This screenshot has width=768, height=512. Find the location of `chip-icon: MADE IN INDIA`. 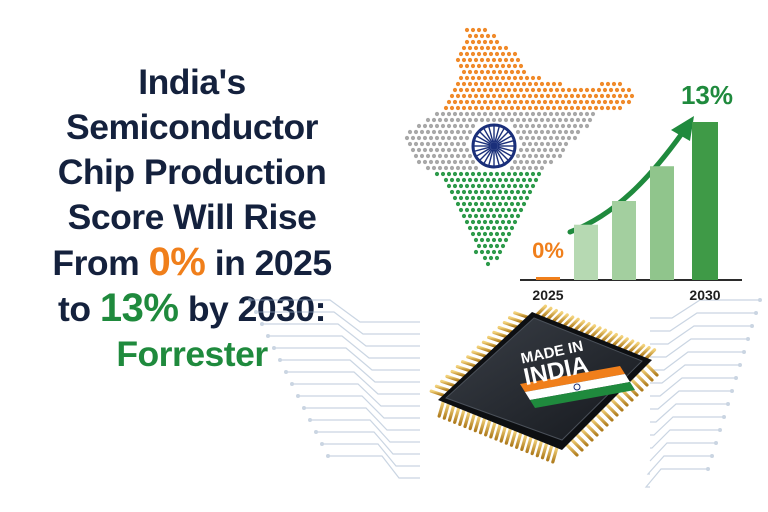

chip-icon: MADE IN INDIA is located at coordinates (545, 381).